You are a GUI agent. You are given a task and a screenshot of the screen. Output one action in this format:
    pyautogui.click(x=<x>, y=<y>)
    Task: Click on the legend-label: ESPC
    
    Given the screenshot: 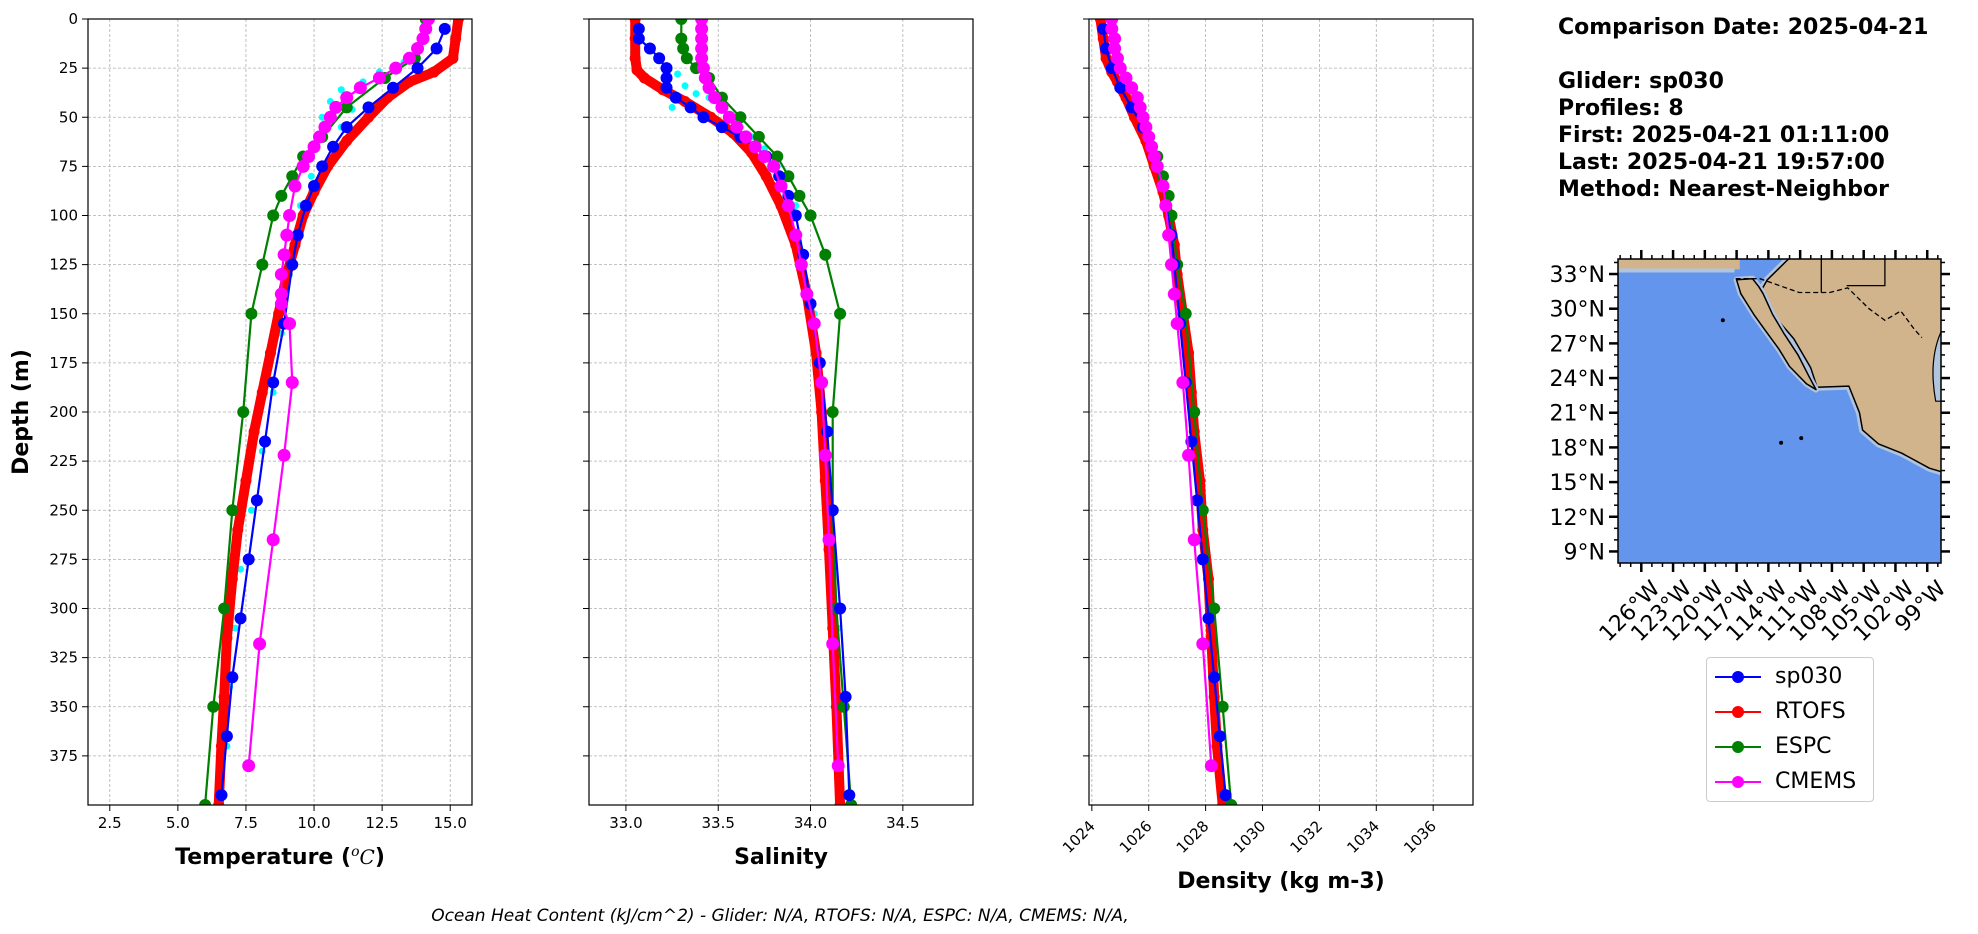 What is the action you would take?
    pyautogui.click(x=1803, y=746)
    